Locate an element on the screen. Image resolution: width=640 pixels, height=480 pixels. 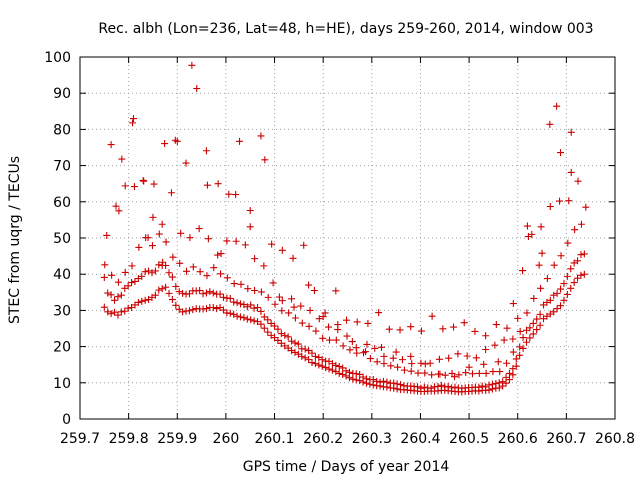
y-tick-label: 60 is located at coordinates (62, 203).